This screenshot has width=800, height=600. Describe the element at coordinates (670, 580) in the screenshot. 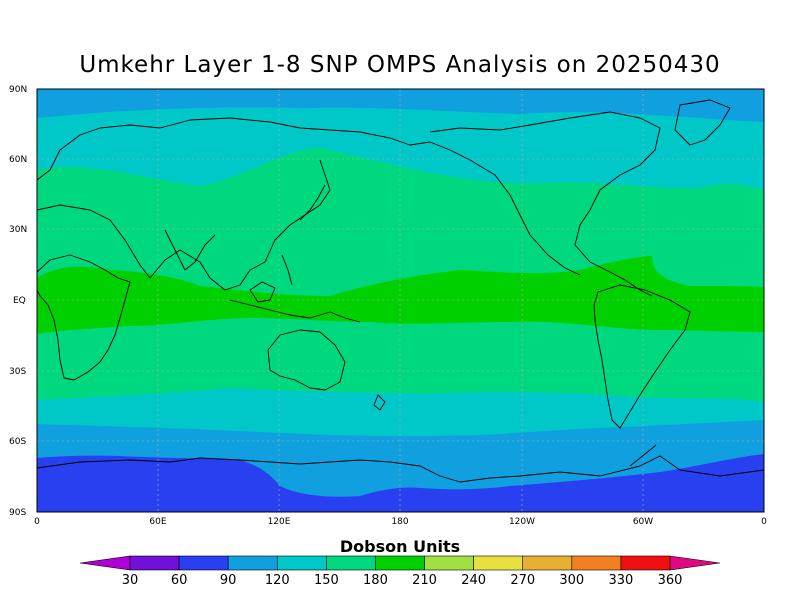

I see `colorbar-level-label: 360` at that location.